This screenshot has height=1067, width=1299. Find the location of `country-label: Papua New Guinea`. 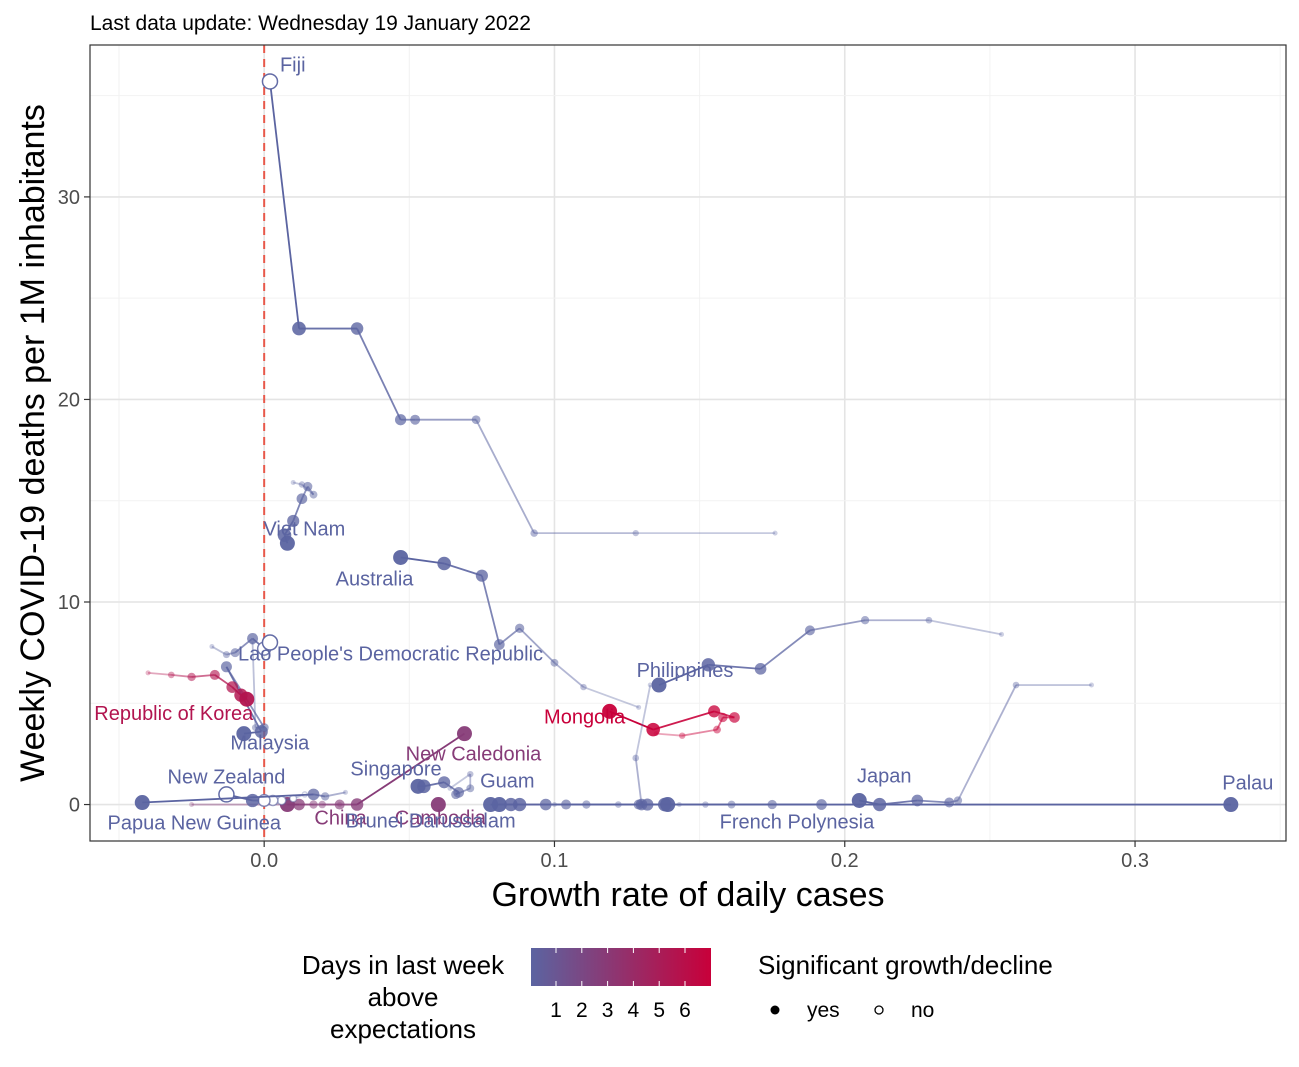

country-label: Papua New Guinea is located at coordinates (195, 824).